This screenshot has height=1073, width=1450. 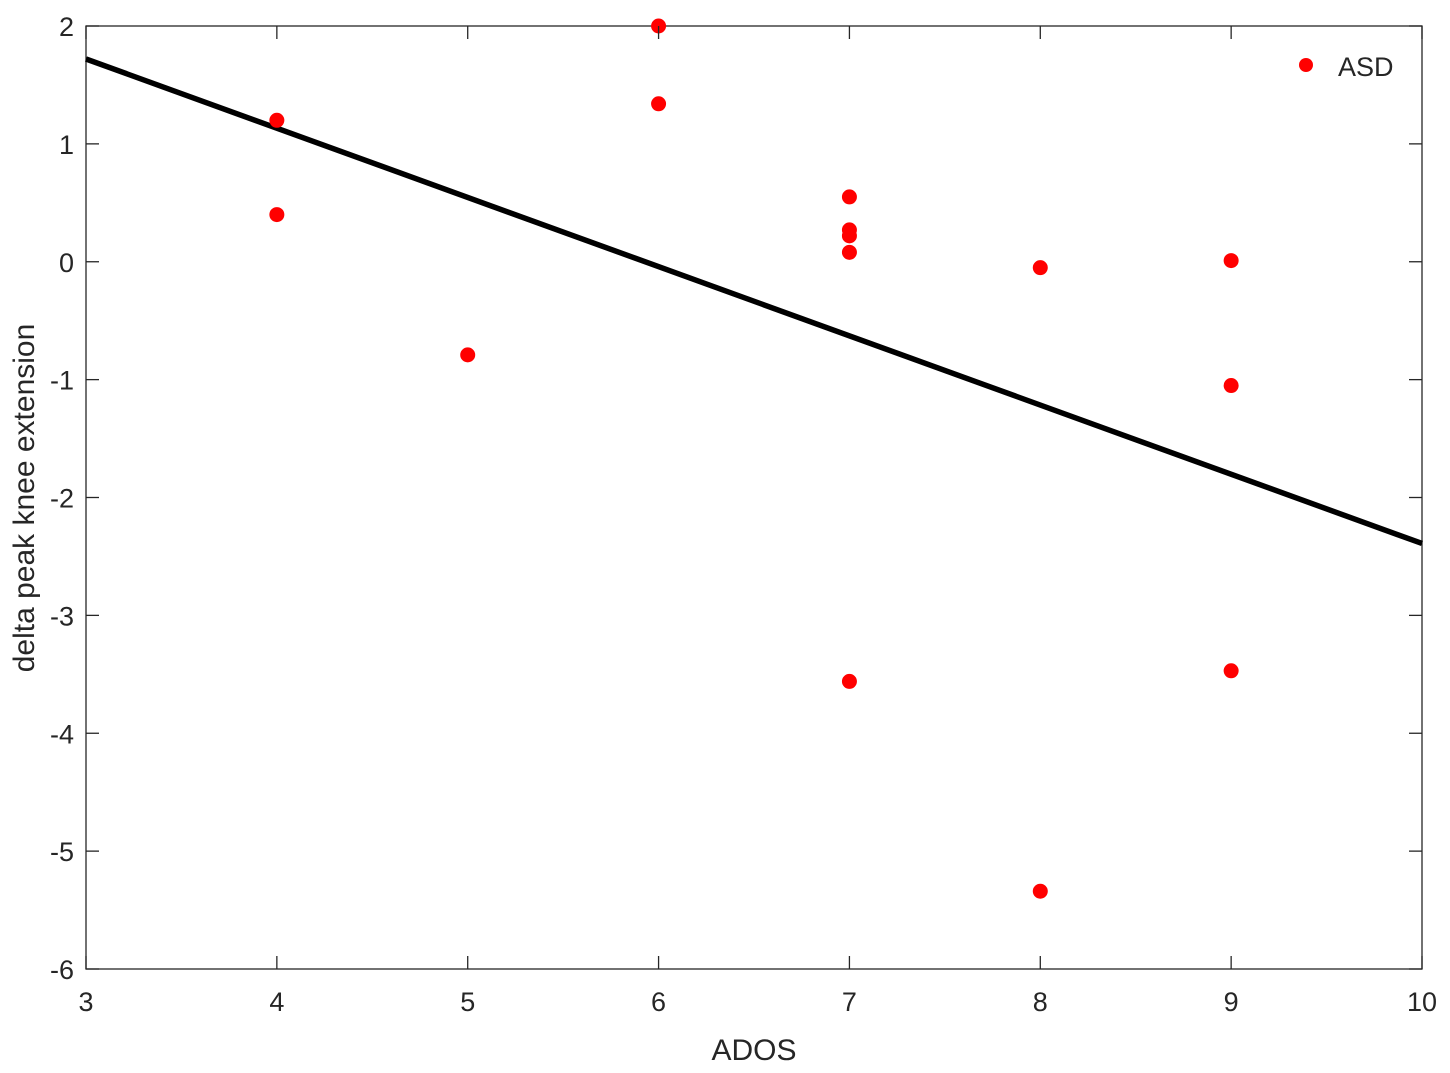 What do you see at coordinates (1422, 1002) in the screenshot?
I see `x-tick-label: 10` at bounding box center [1422, 1002].